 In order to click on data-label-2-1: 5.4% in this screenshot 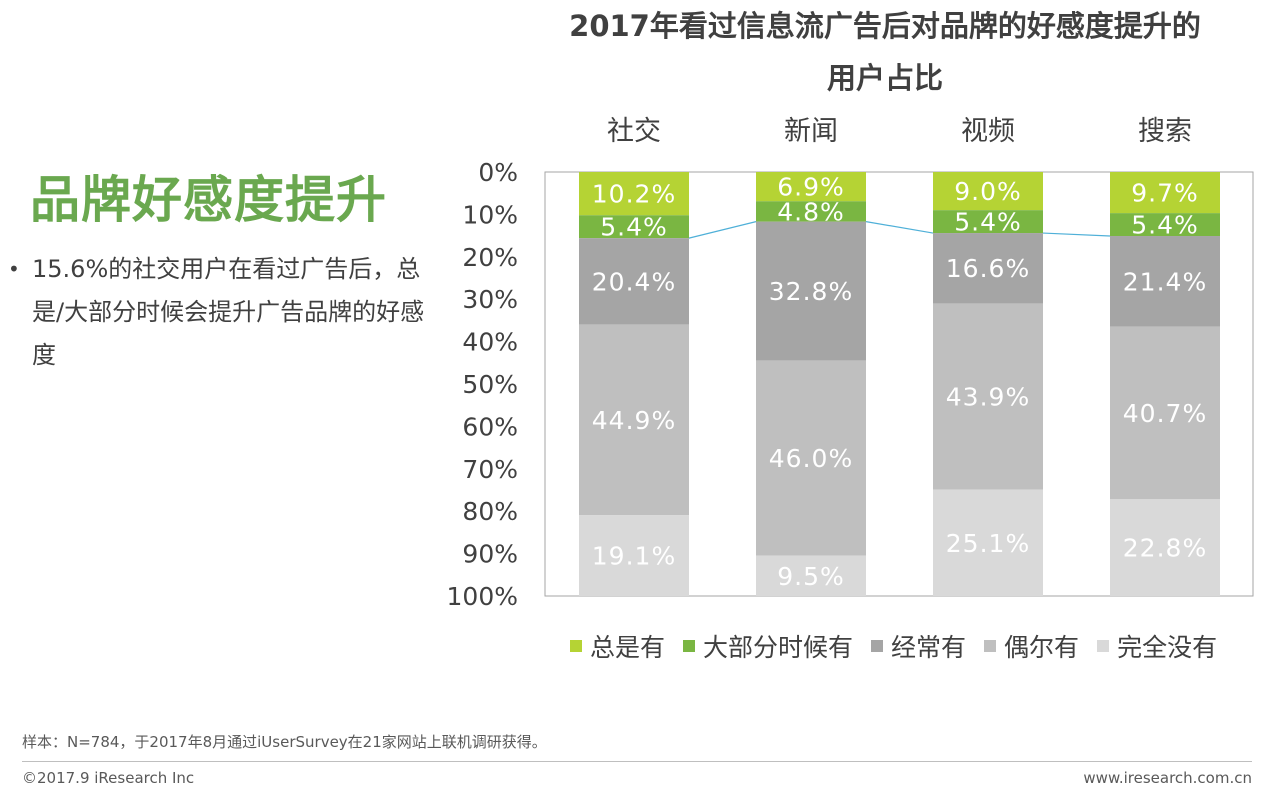, I will do `click(988, 222)`.